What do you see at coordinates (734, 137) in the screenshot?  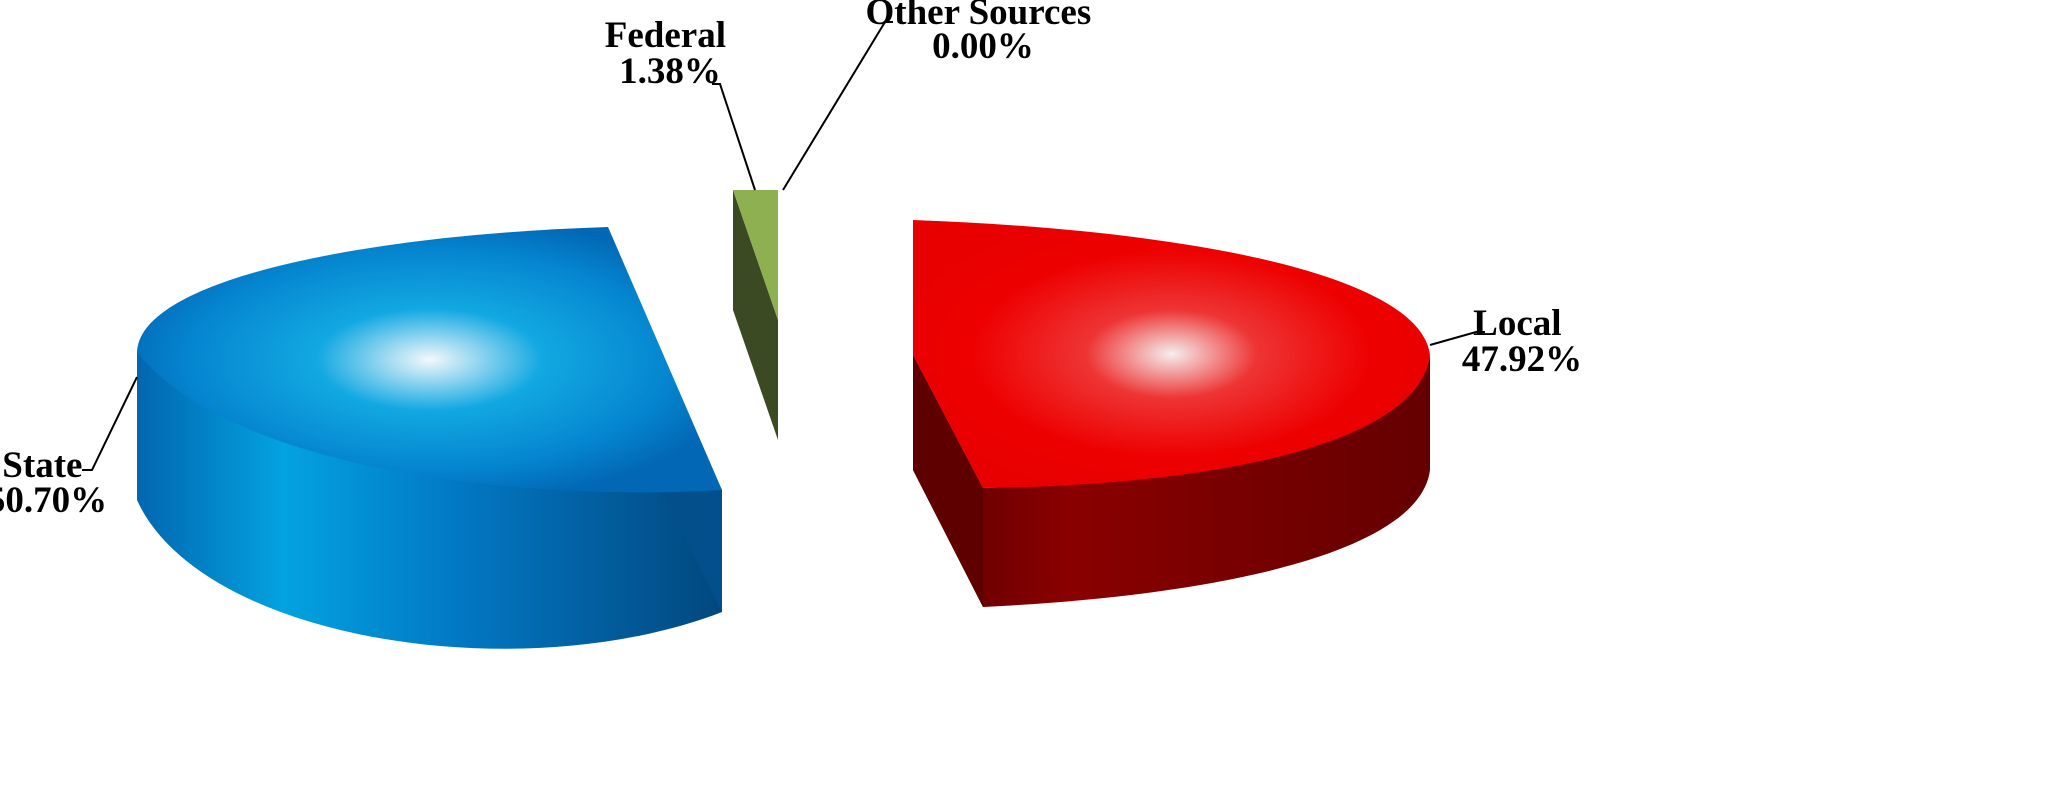 I see `leader-line-federal` at bounding box center [734, 137].